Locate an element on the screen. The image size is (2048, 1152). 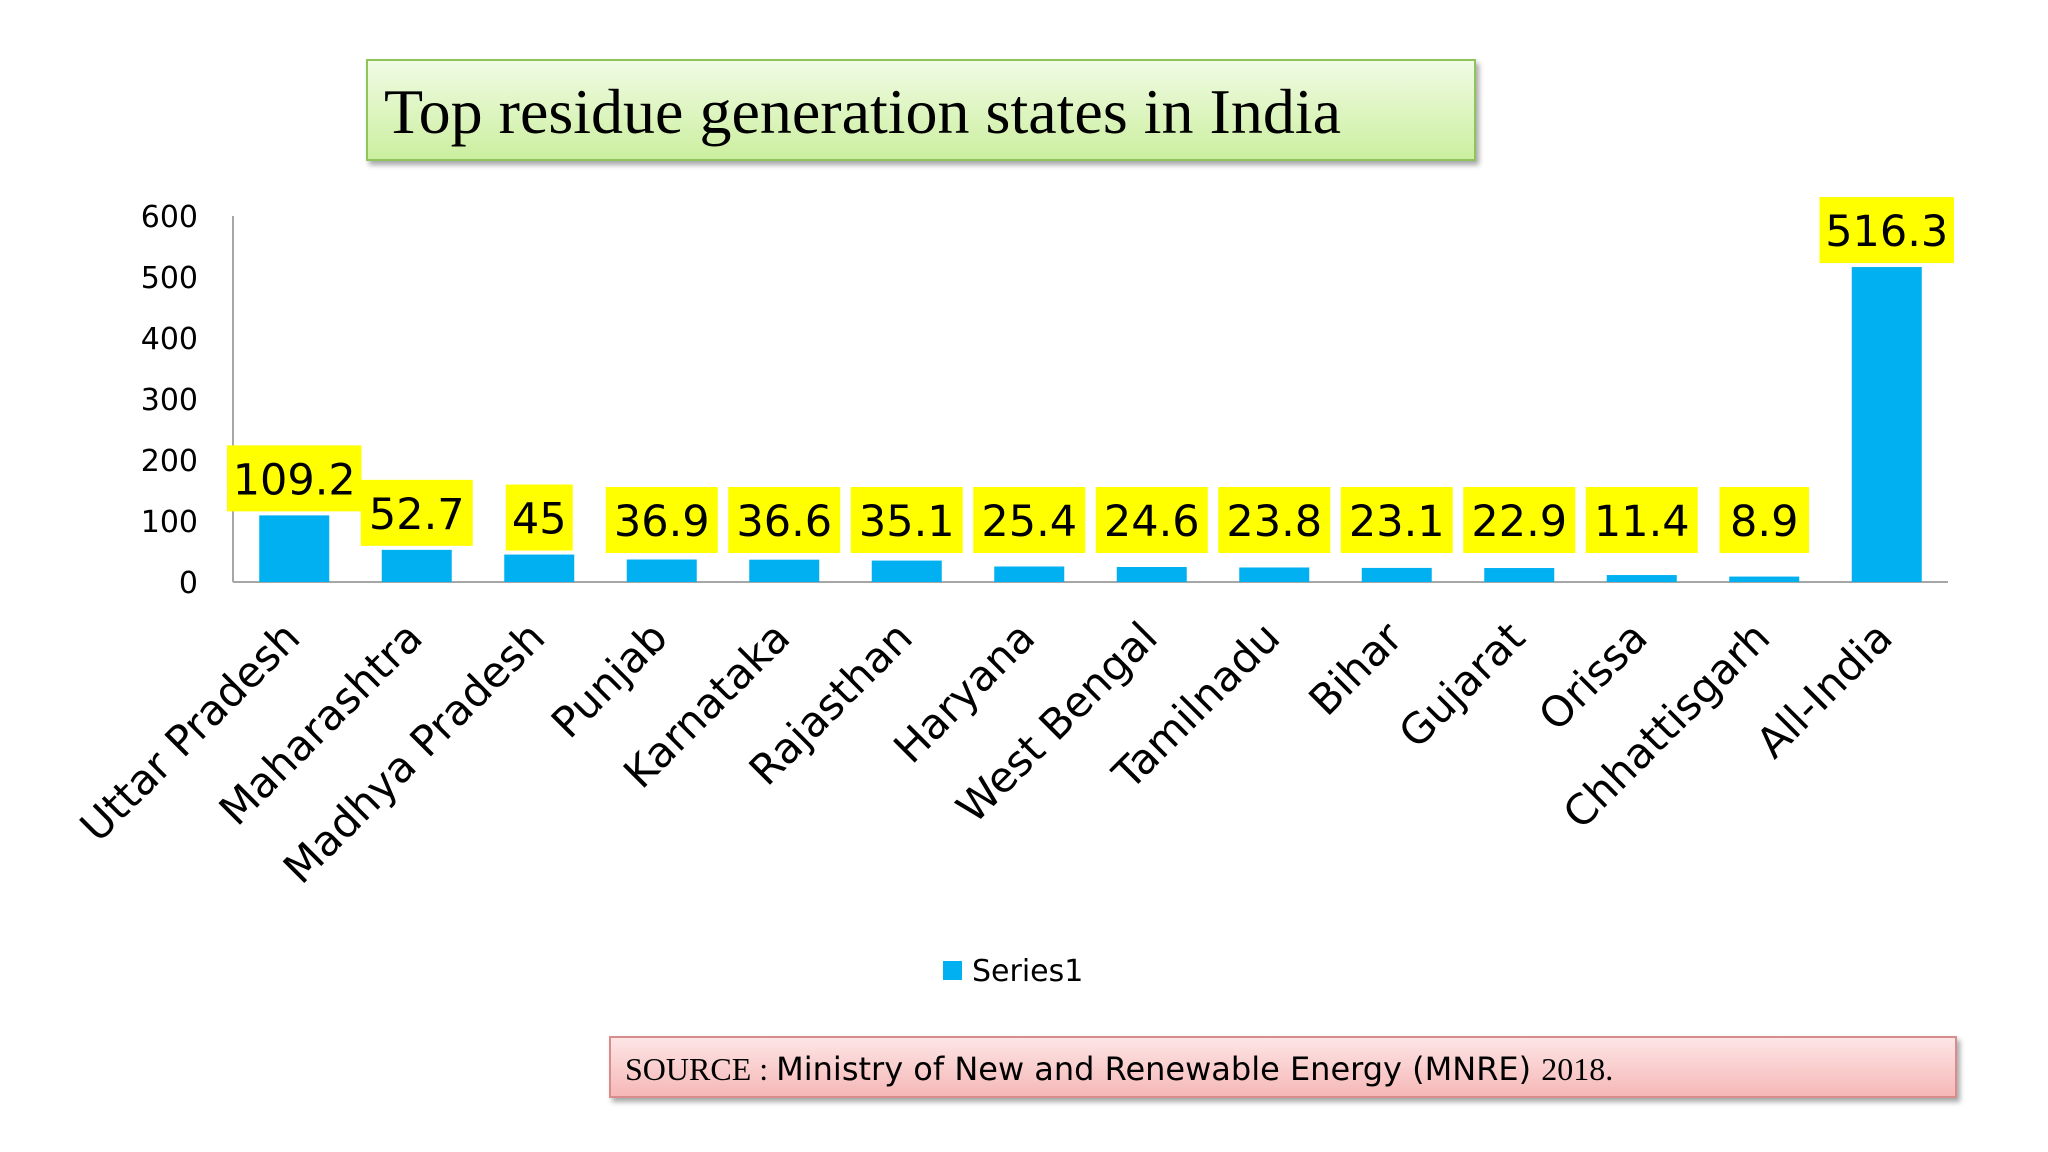
data-label-text: 23.8 is located at coordinates (1274, 522).